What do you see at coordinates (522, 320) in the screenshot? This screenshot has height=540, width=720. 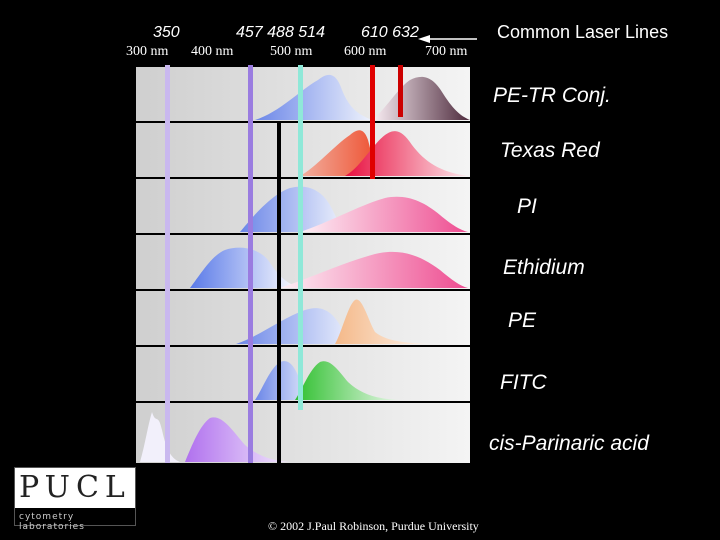 I see `dye-label-pe: PE` at bounding box center [522, 320].